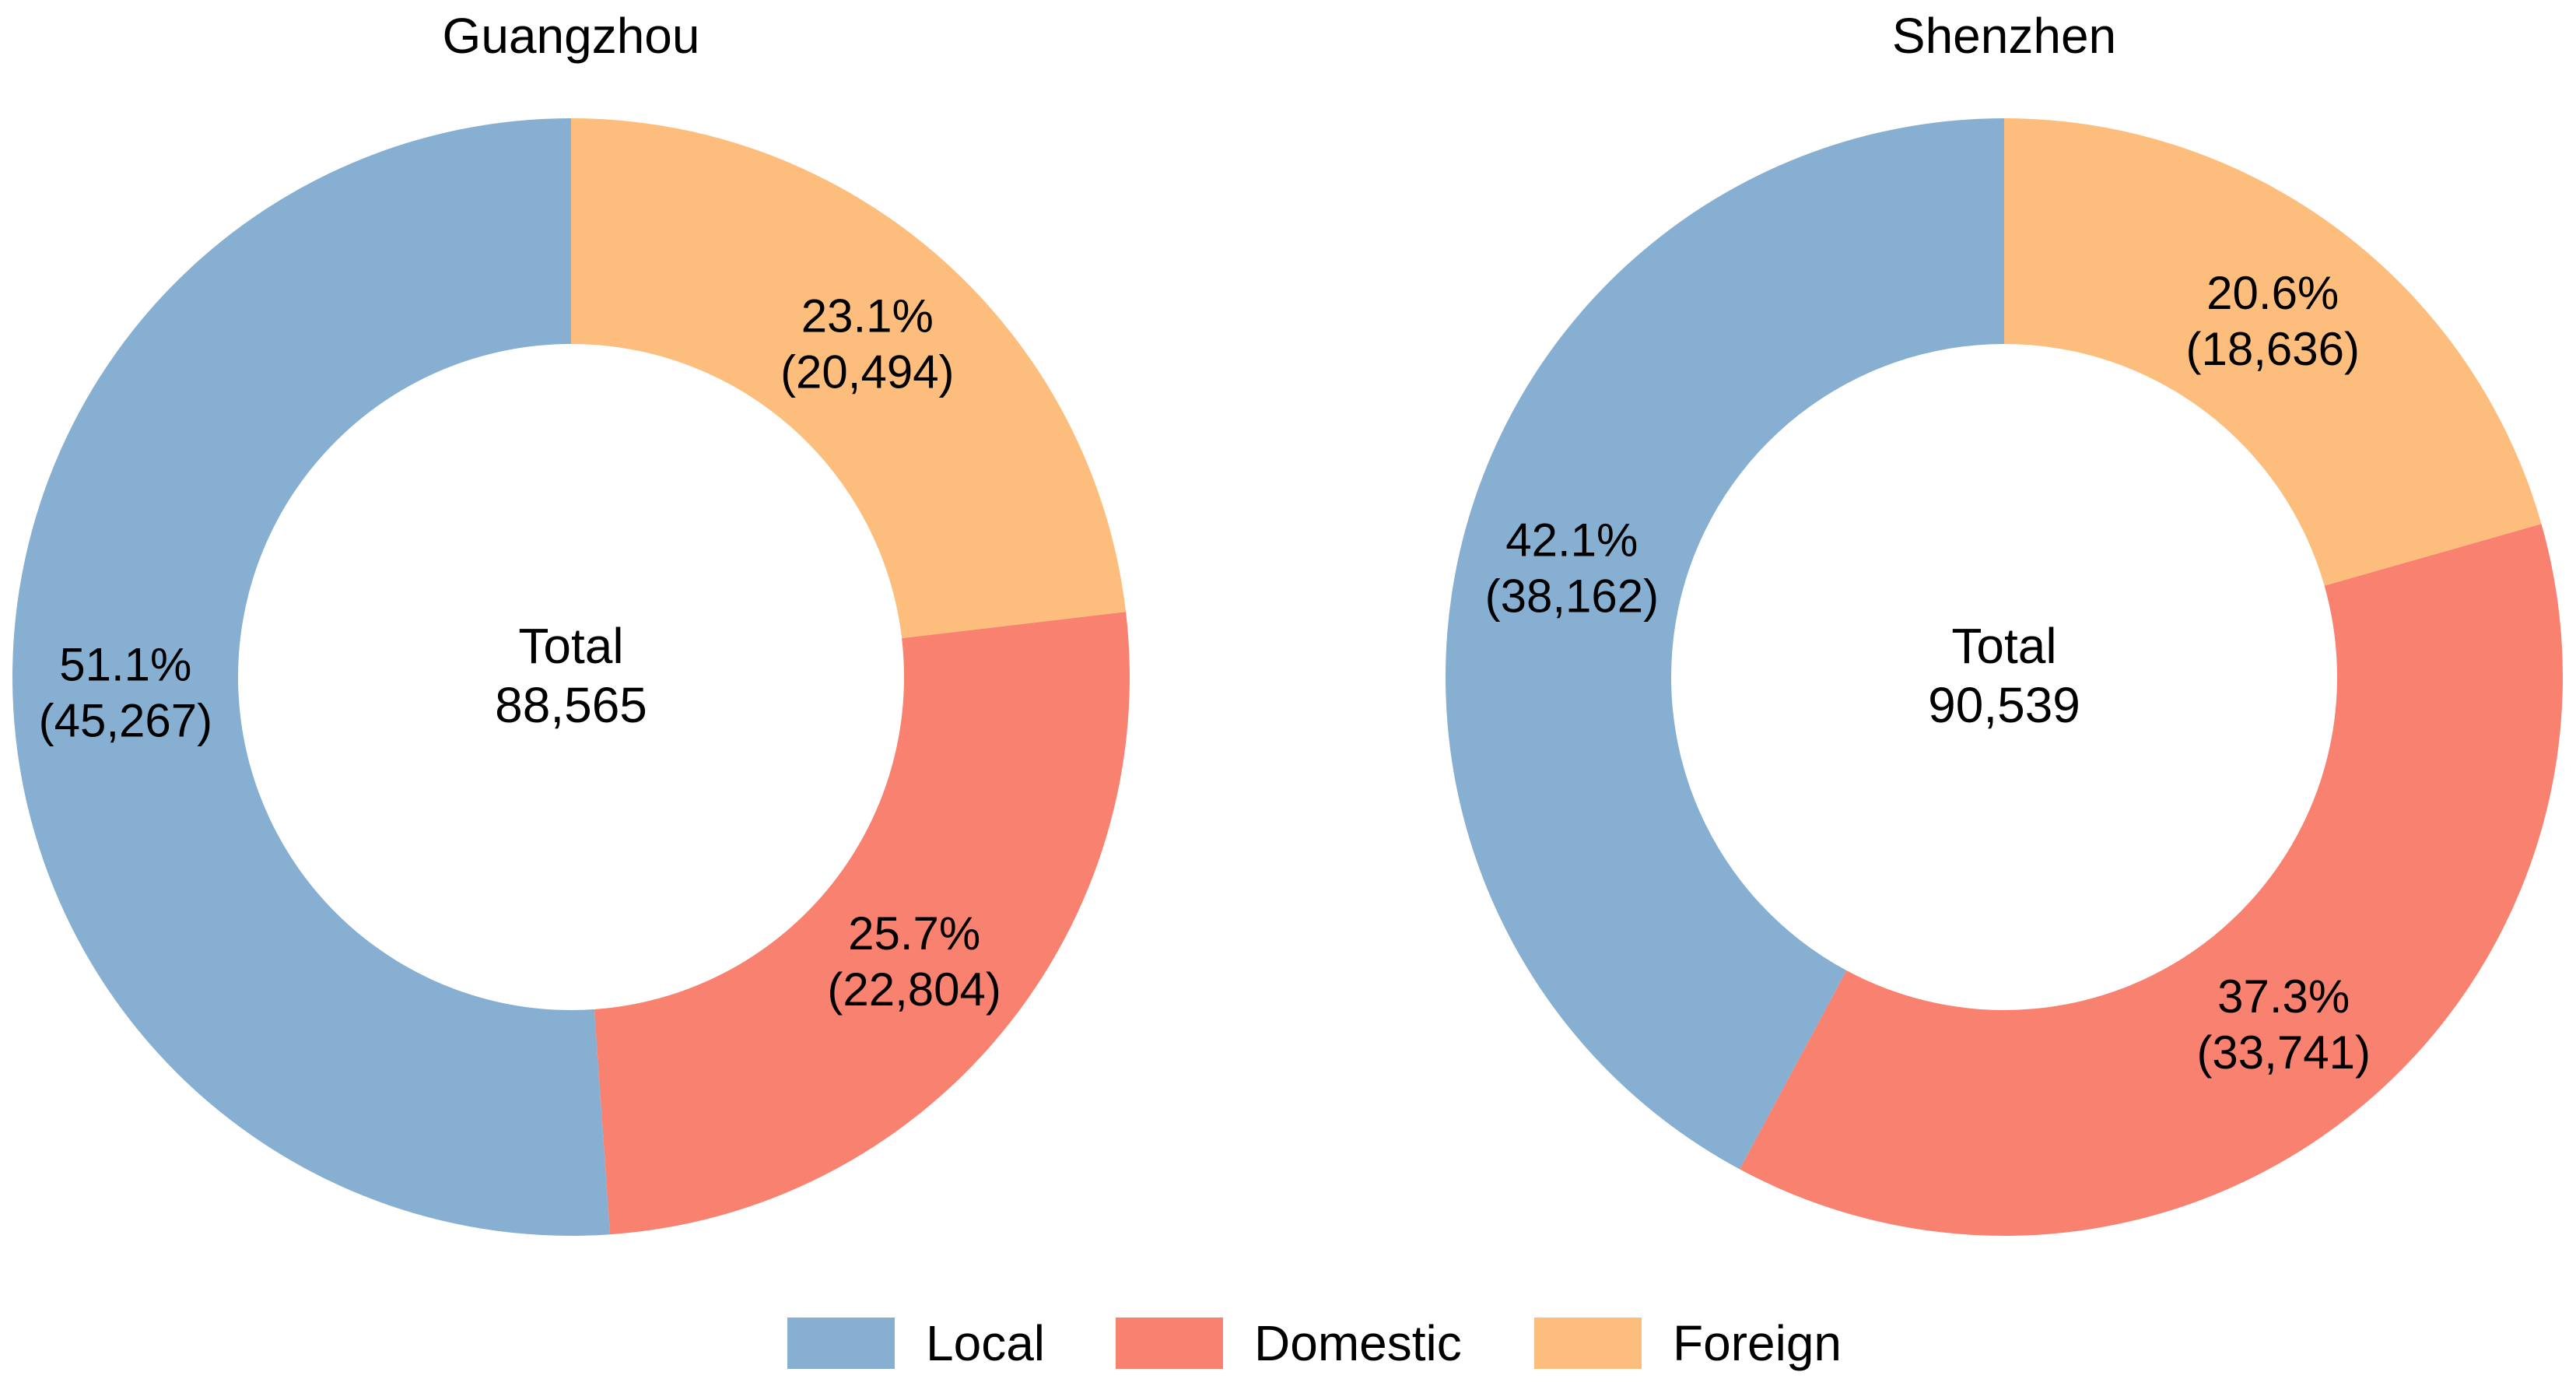  I want to click on slice-domestic, so click(862, 923).